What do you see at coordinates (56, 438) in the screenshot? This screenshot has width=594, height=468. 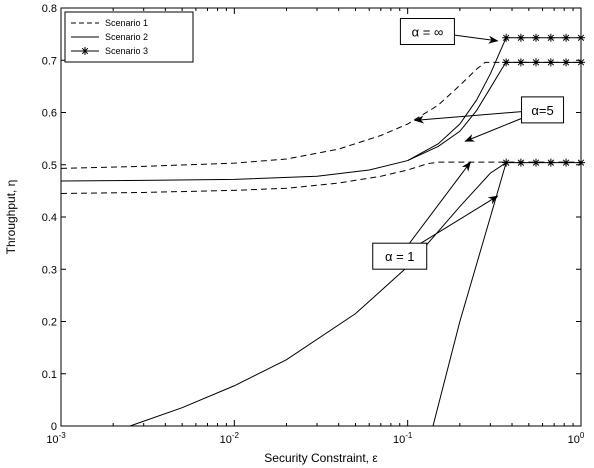 I see `x-tick-label: 10⁻³` at bounding box center [56, 438].